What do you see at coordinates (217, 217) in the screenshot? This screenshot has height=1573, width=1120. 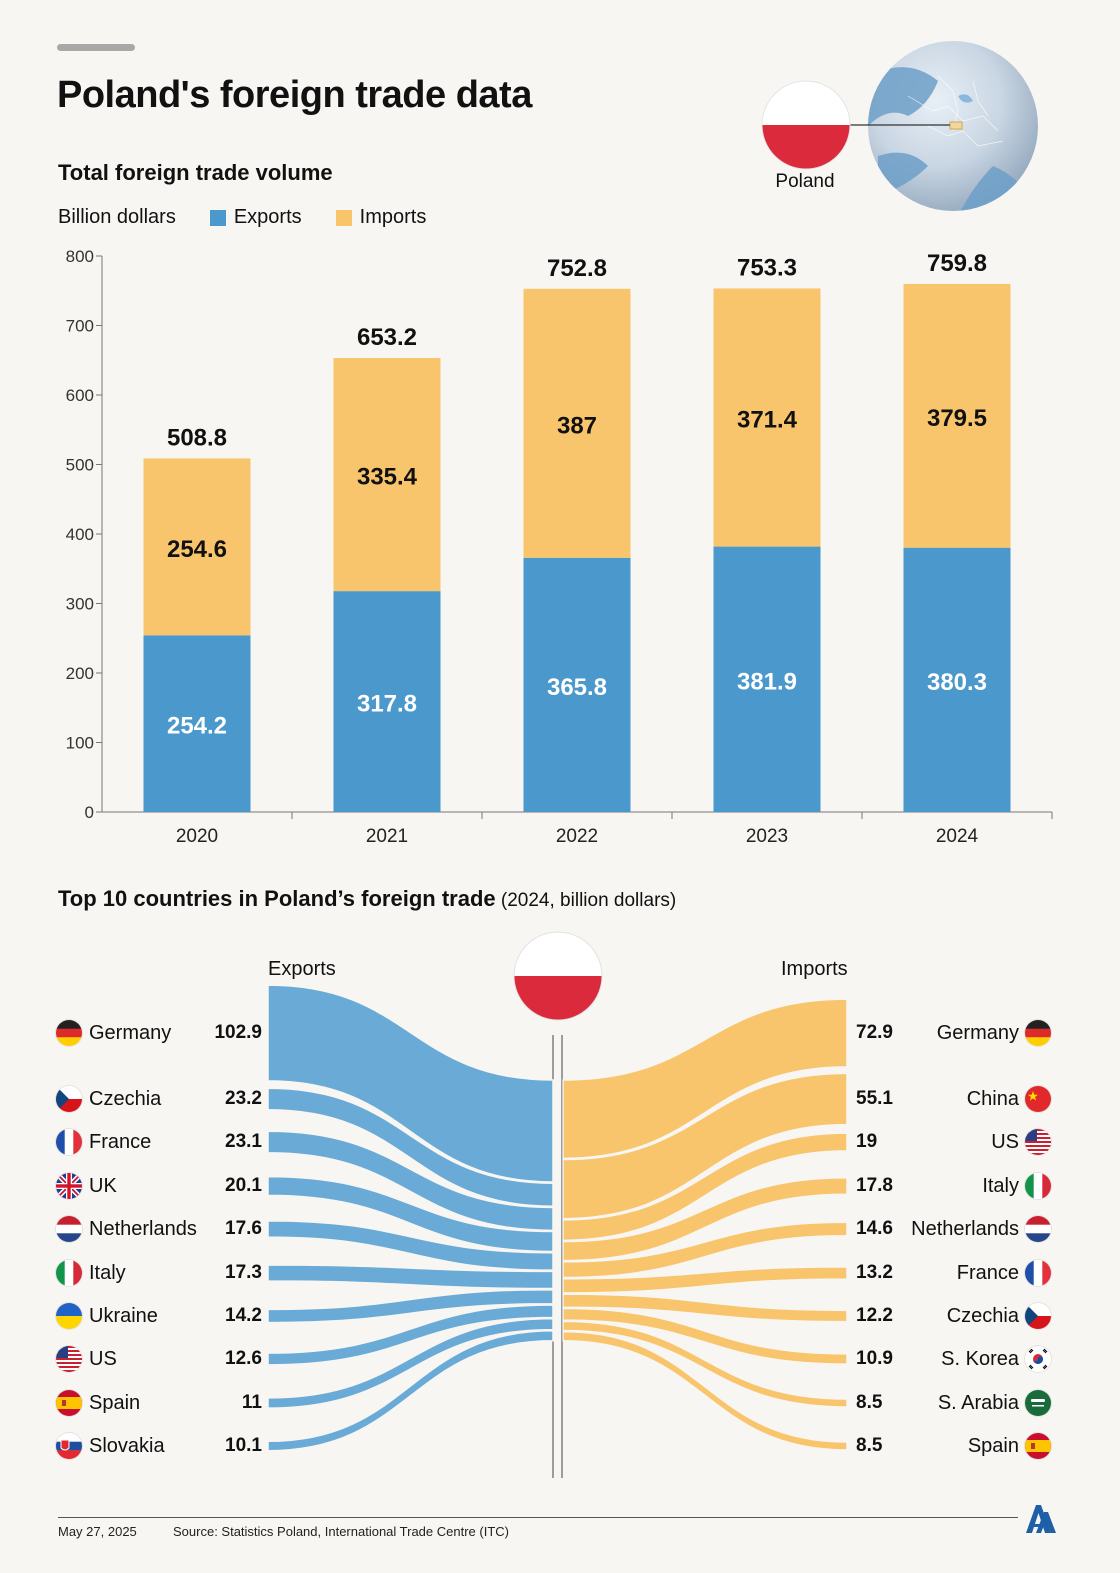 I see `legend-swatch-exports` at bounding box center [217, 217].